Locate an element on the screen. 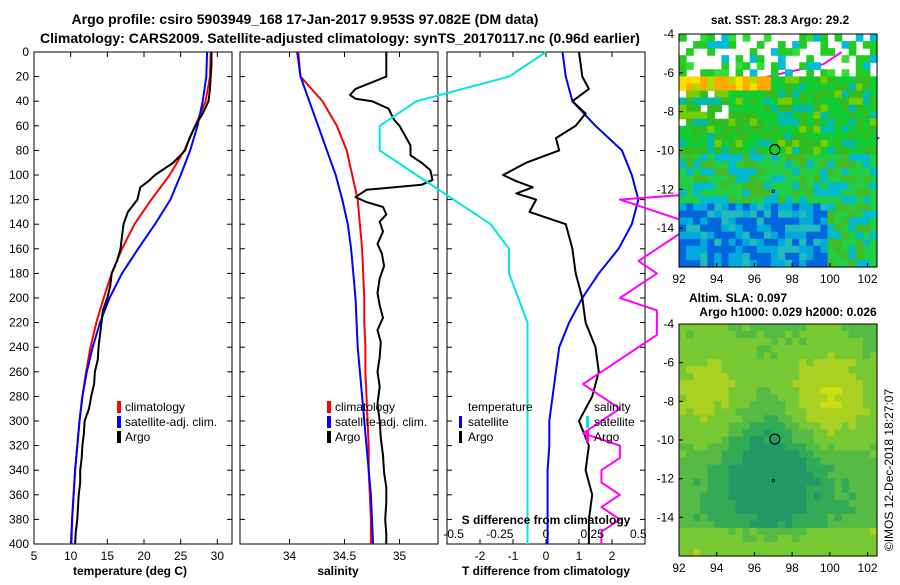 The height and width of the screenshot is (585, 900). legend-label-satellite-adj-sal: satellite-adj. clim. is located at coordinates (381, 422).